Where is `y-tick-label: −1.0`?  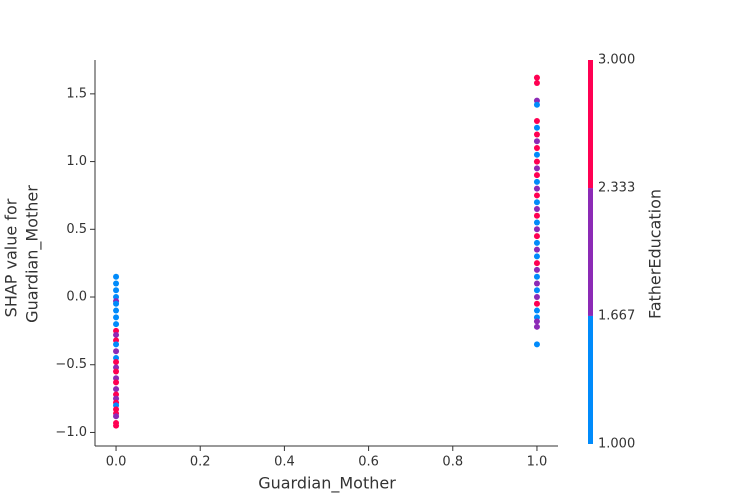
y-tick-label: −1.0 is located at coordinates (71, 432).